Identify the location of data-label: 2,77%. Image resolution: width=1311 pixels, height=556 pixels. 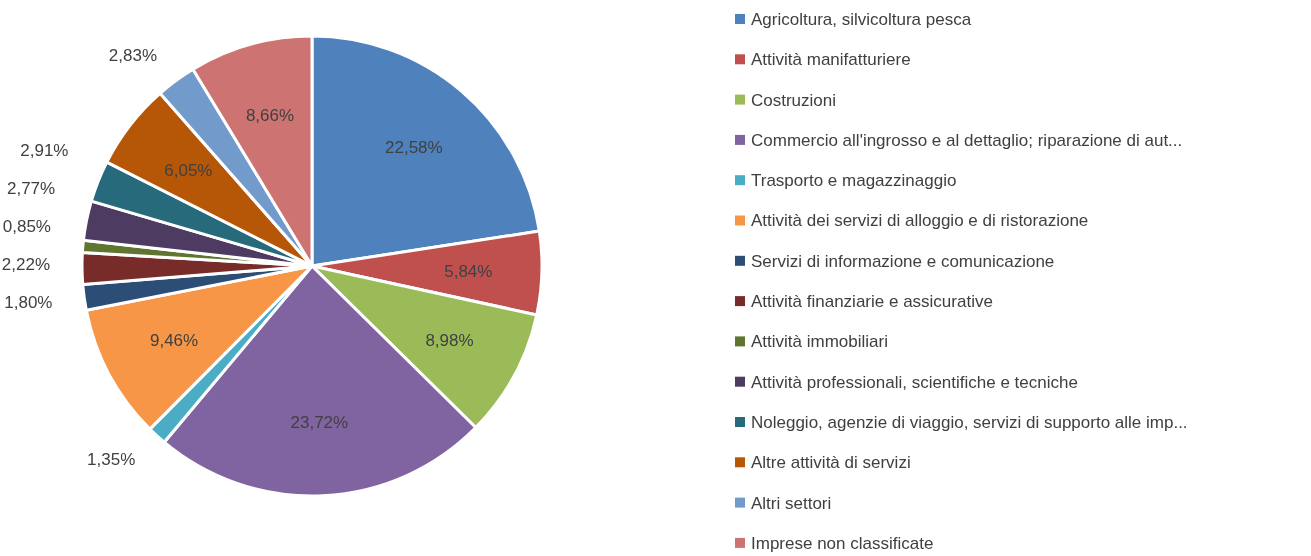
(31, 188).